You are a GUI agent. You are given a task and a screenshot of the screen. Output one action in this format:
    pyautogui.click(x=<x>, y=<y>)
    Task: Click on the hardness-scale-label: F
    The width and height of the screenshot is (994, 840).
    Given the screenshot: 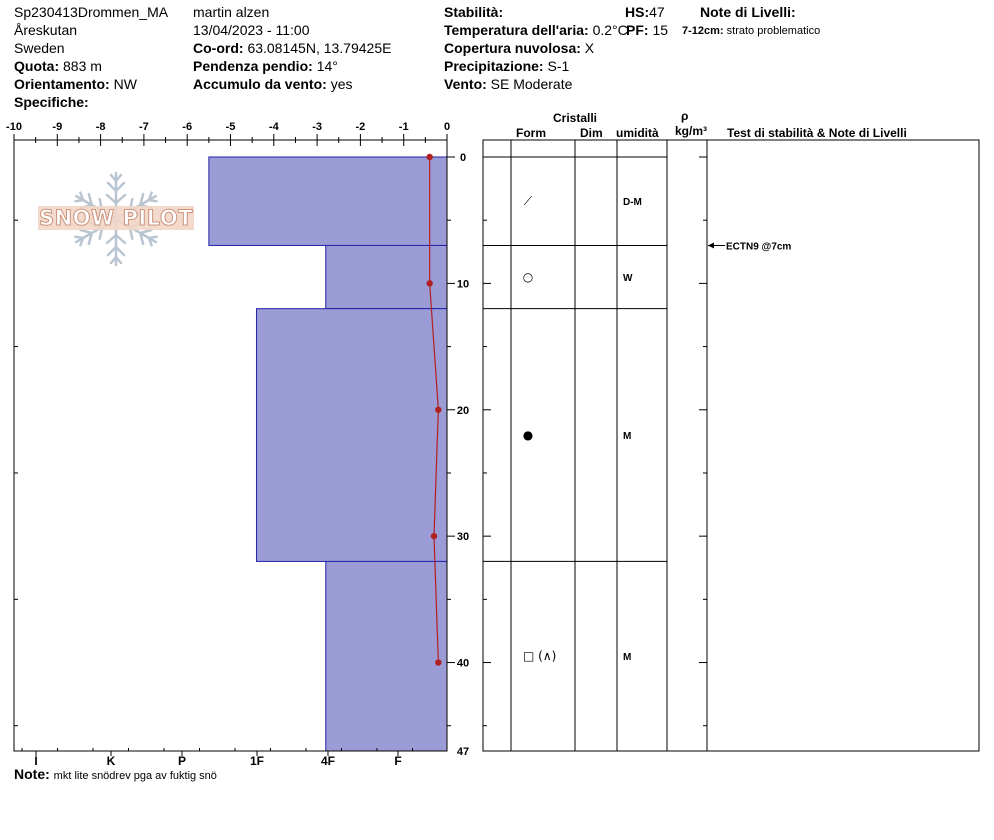 What is the action you would take?
    pyautogui.click(x=397, y=761)
    